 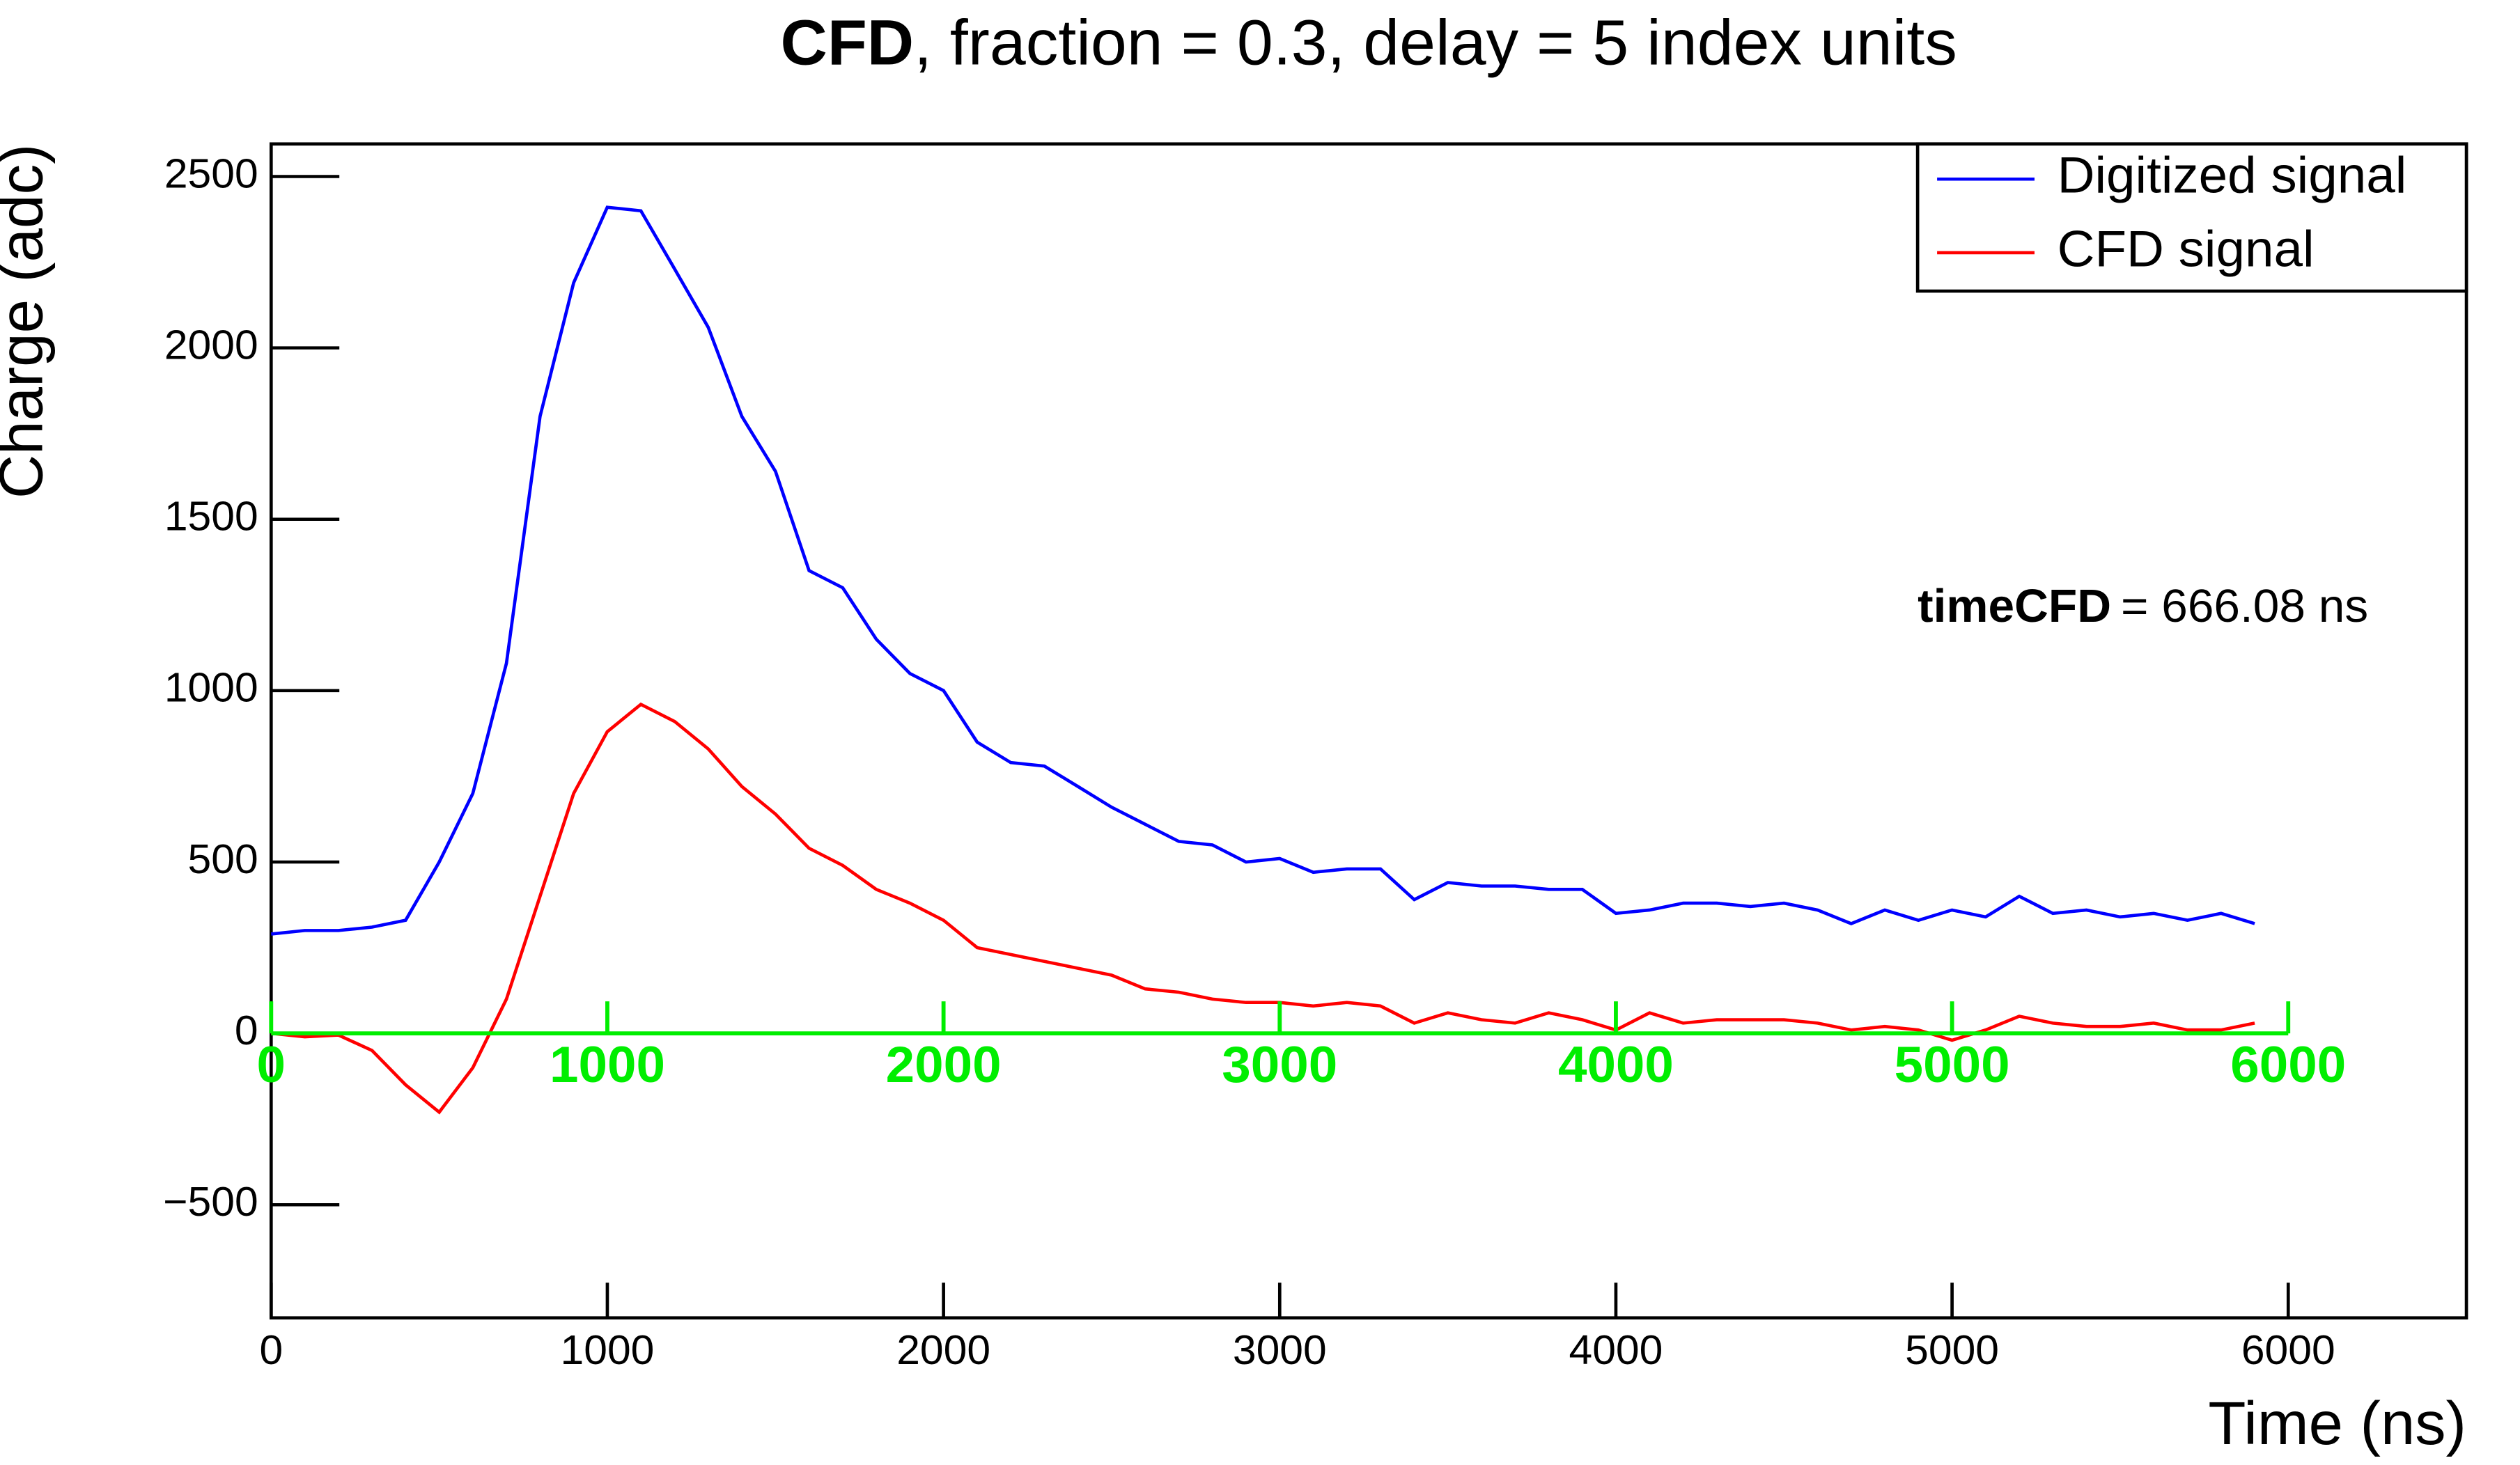 I want to click on annotation: timeCFD = 666.08 ns, so click(x=2143, y=606).